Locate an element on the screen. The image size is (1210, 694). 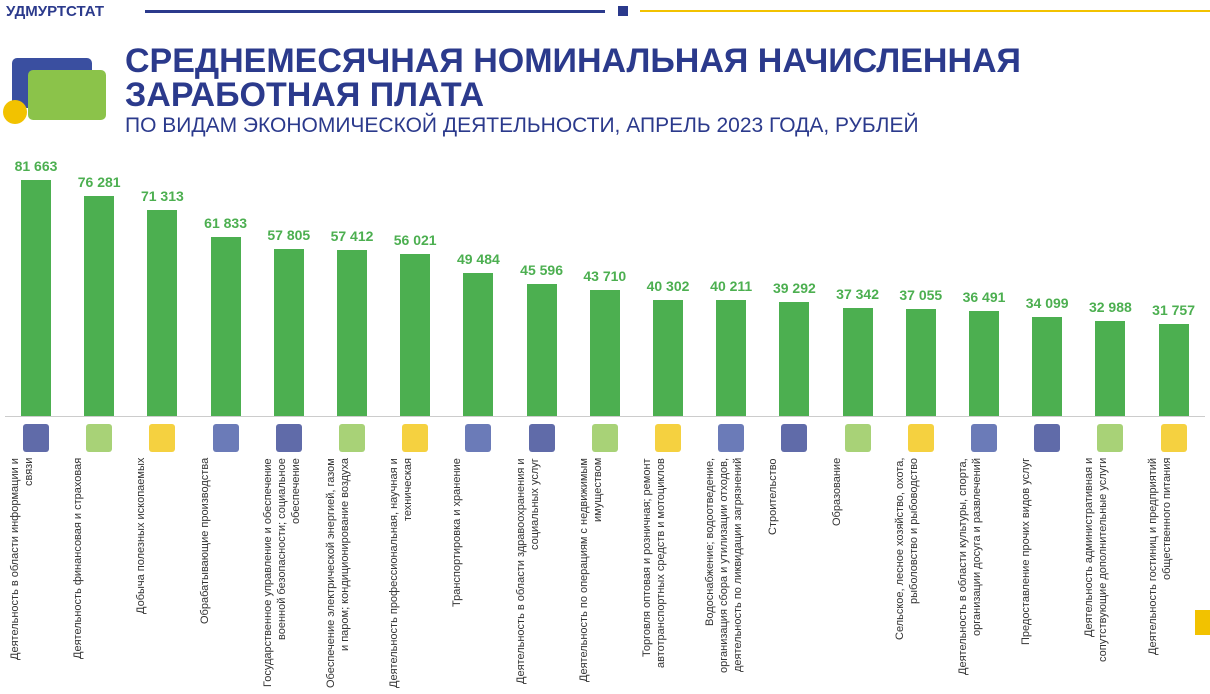
header-square is located at coordinates (623, 11).